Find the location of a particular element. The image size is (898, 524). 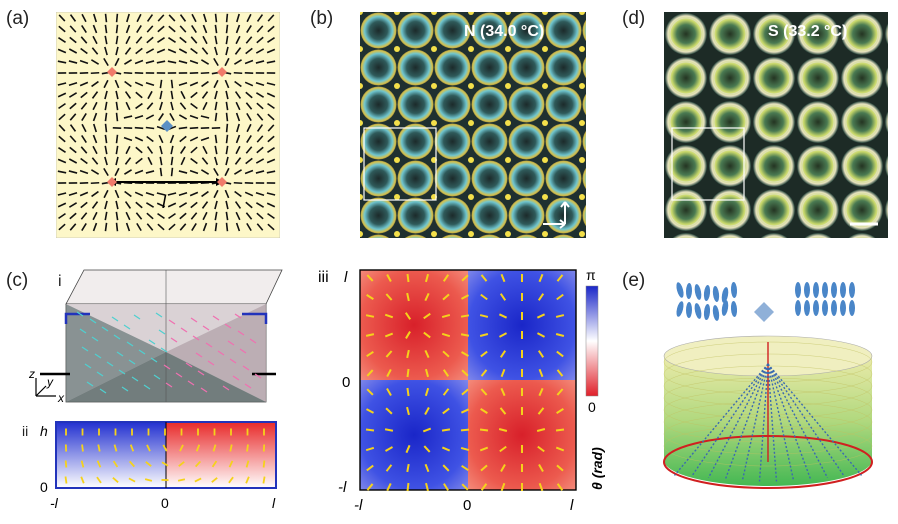

transition-arrow is located at coordinates (764, 312).